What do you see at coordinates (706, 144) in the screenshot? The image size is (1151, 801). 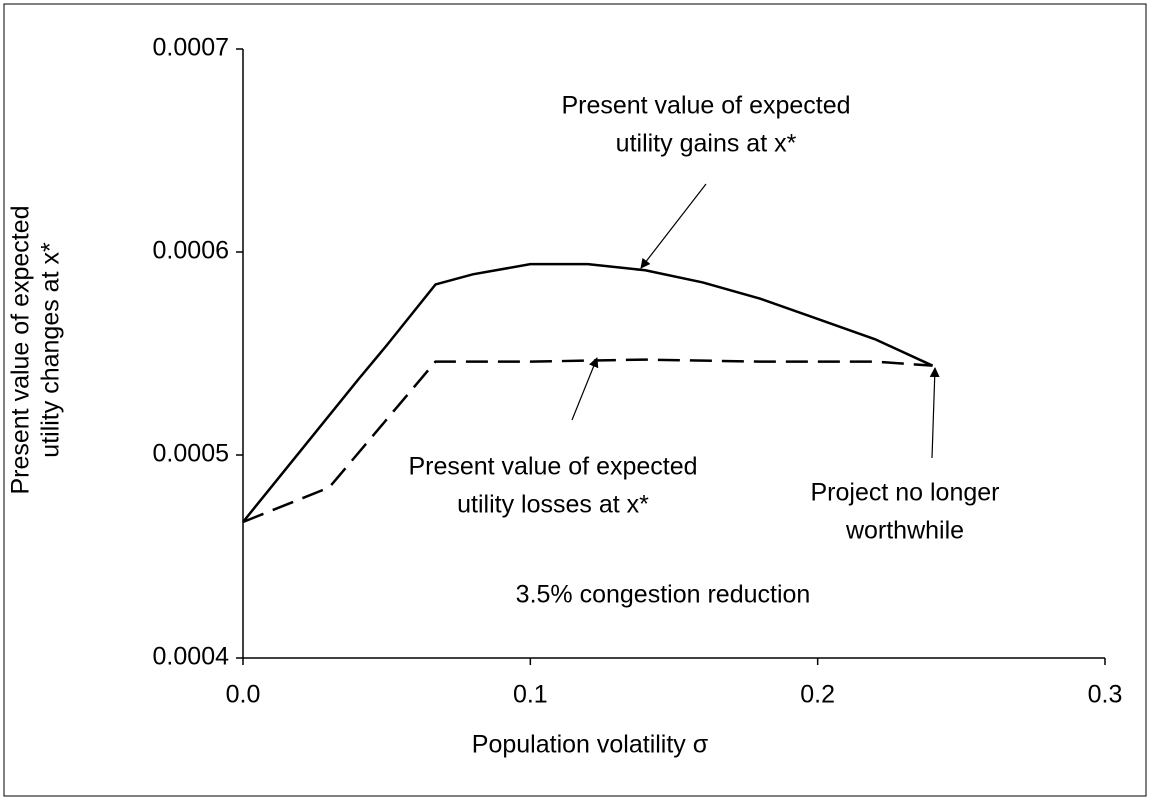 I see `annotation: utility gains at x*` at bounding box center [706, 144].